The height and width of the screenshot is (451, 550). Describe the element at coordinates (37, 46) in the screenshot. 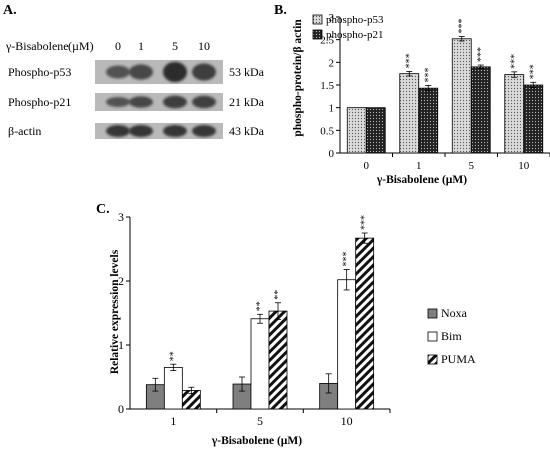

I see `panel-a-header-label: γ-Bisabolene` at that location.